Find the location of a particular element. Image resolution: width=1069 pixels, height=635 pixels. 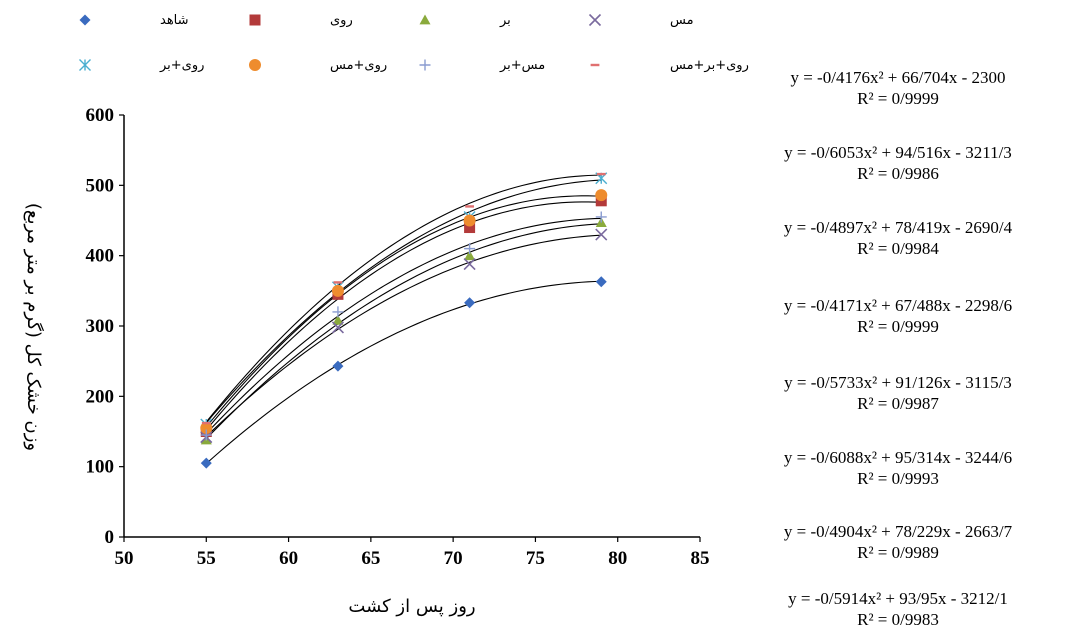

x-tick-label: 60 is located at coordinates (288, 558).